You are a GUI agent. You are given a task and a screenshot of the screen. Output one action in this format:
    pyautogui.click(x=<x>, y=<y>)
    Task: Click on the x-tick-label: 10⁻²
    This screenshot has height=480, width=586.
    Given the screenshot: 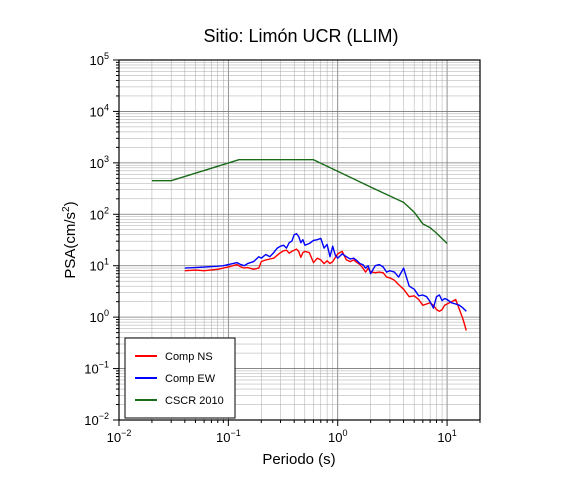 What is the action you would take?
    pyautogui.click(x=119, y=436)
    